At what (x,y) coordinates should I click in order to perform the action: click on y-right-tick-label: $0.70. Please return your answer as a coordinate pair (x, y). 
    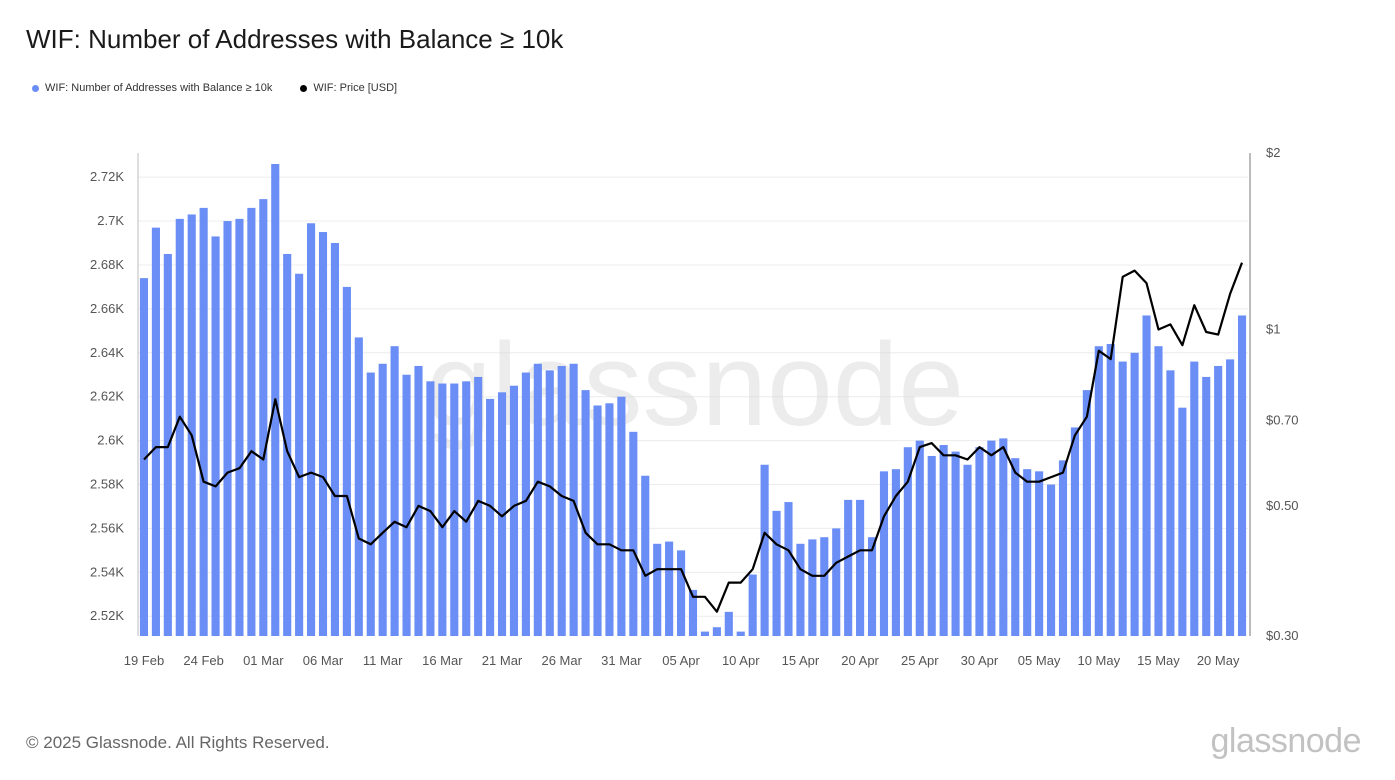
    Looking at the image, I should click on (1282, 419).